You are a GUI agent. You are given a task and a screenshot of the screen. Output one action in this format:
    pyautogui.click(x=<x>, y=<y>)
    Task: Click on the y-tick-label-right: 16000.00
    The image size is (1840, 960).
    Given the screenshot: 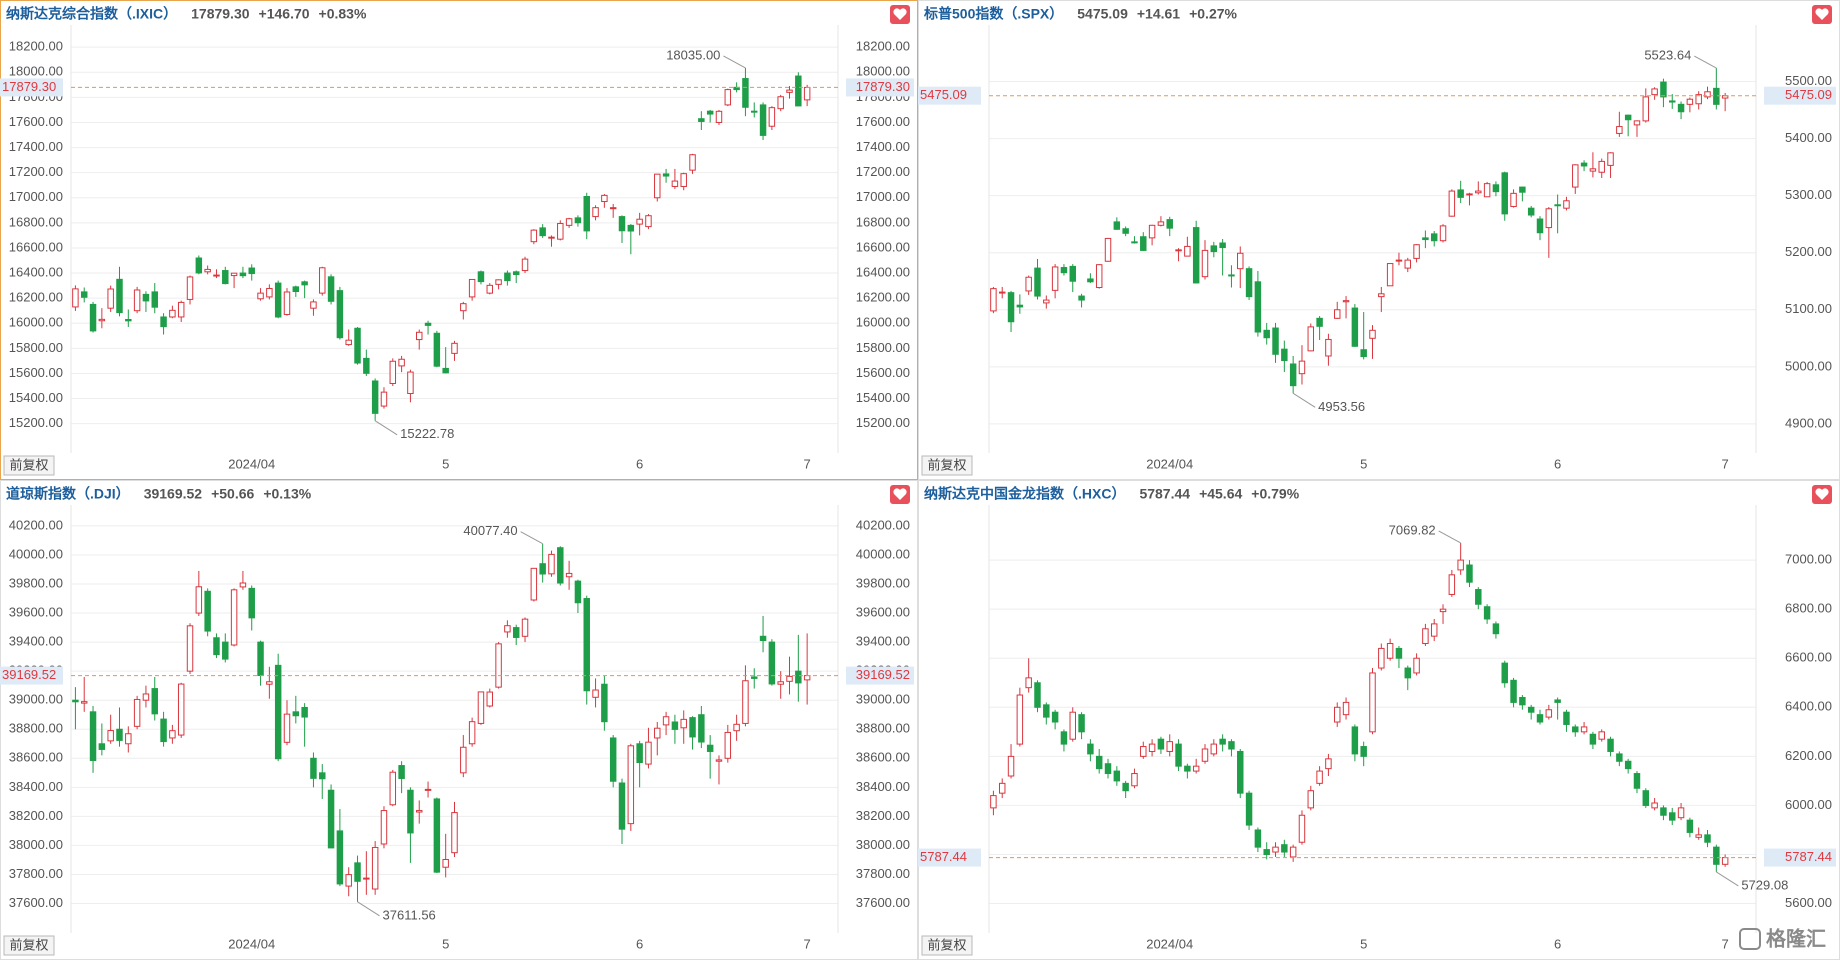 What is the action you would take?
    pyautogui.click(x=883, y=322)
    